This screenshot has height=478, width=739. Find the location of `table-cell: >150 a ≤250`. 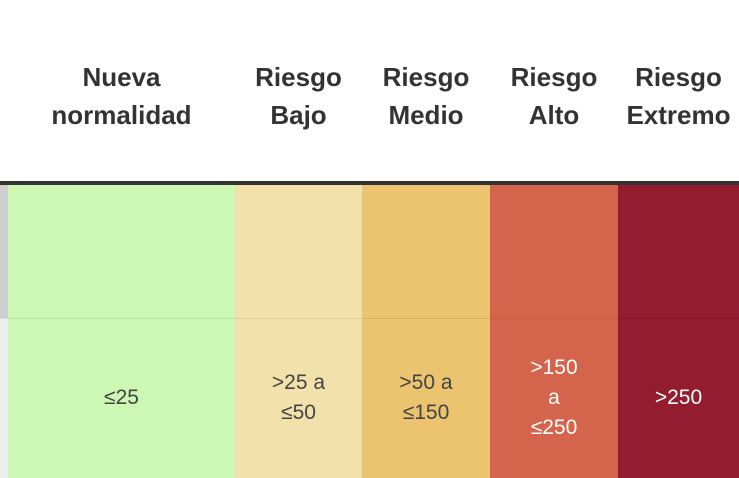

table-cell: >150 a ≤250 is located at coordinates (554, 397).